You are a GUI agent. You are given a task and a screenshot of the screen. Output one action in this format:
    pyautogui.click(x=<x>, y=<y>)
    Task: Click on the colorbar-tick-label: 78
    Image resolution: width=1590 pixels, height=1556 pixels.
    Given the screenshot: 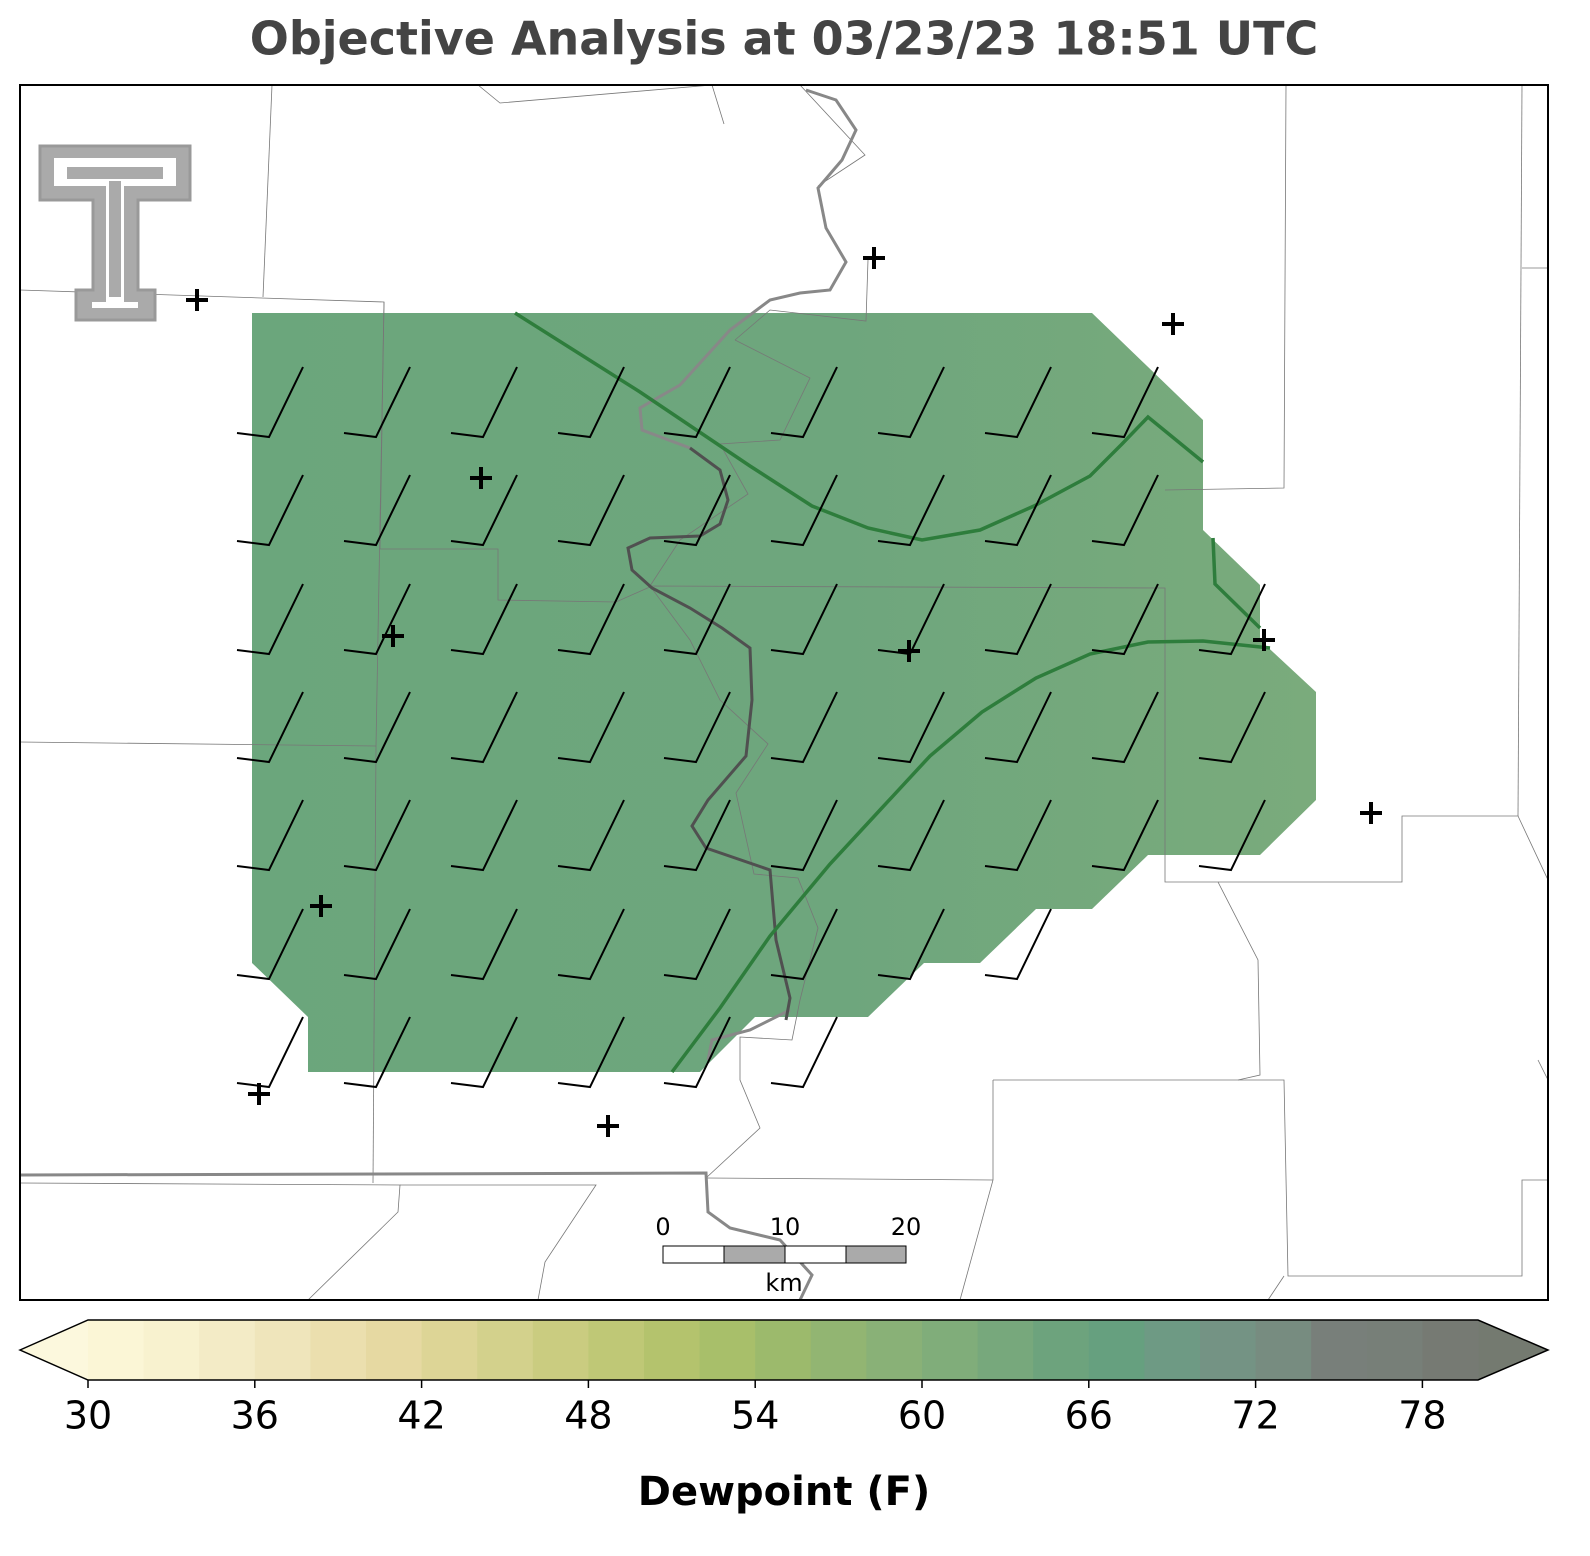 What is the action you would take?
    pyautogui.click(x=1422, y=1416)
    